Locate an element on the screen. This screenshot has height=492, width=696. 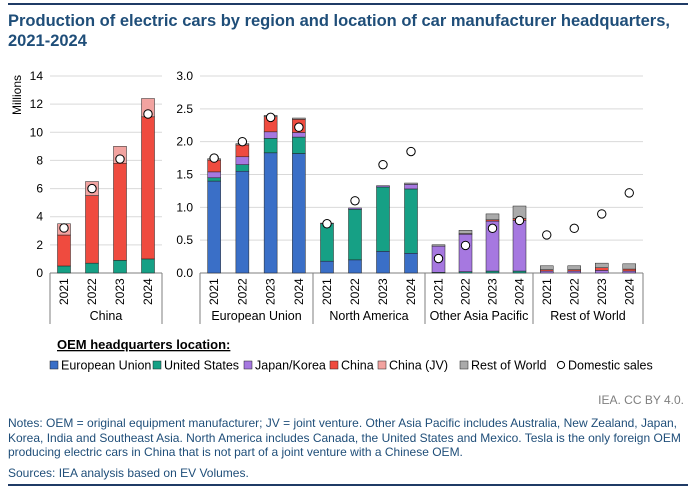
bar-segment-north-america-2022-japan-korea is located at coordinates (355, 208).